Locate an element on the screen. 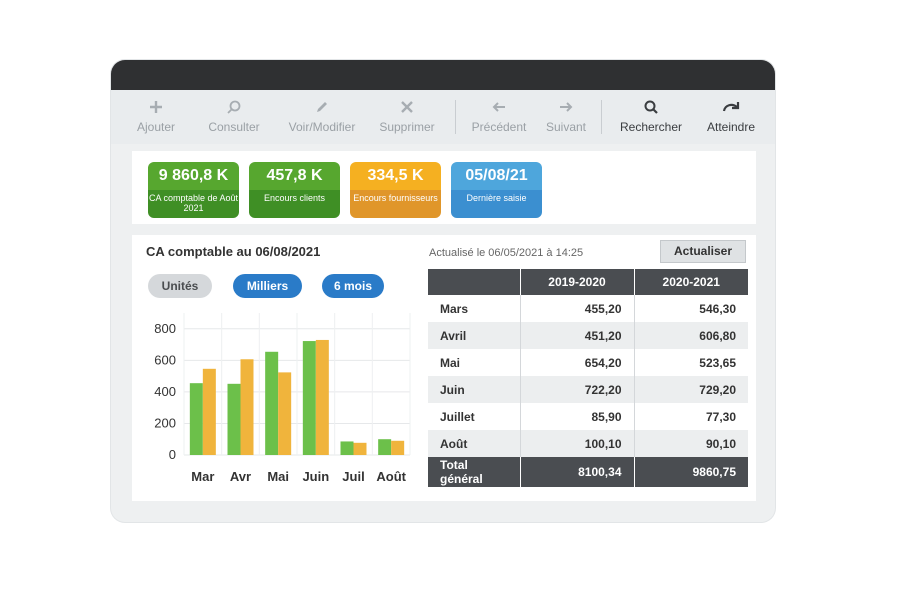 This screenshot has height=600, width=900. month-cell: Août is located at coordinates (474, 443).